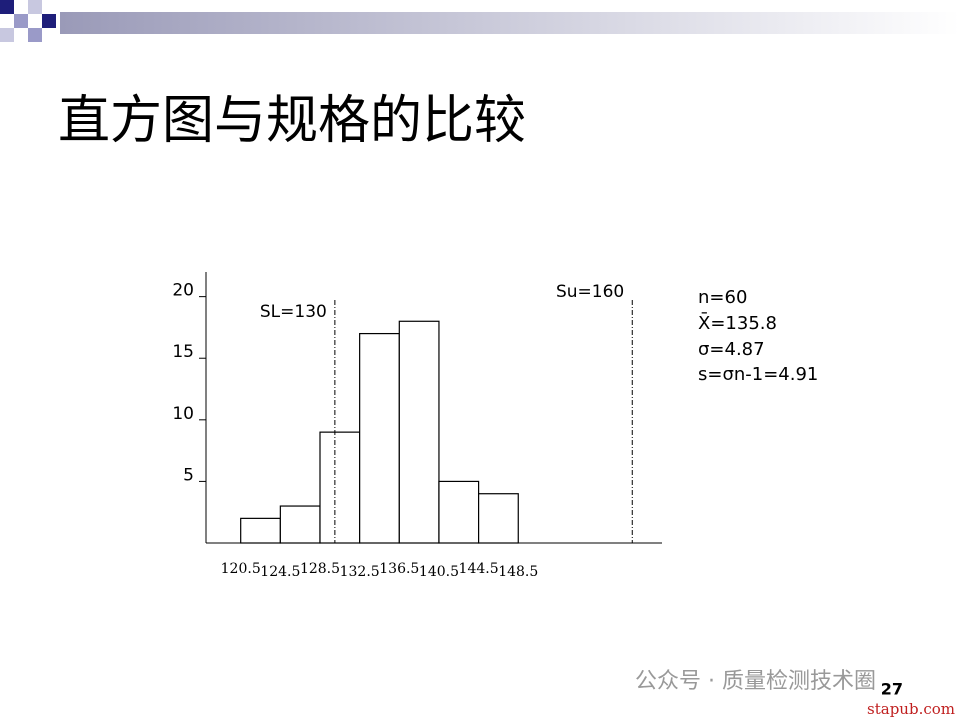 This screenshot has width=960, height=720. Describe the element at coordinates (292, 121) in the screenshot. I see `title: 直方图与规格的比较` at that location.